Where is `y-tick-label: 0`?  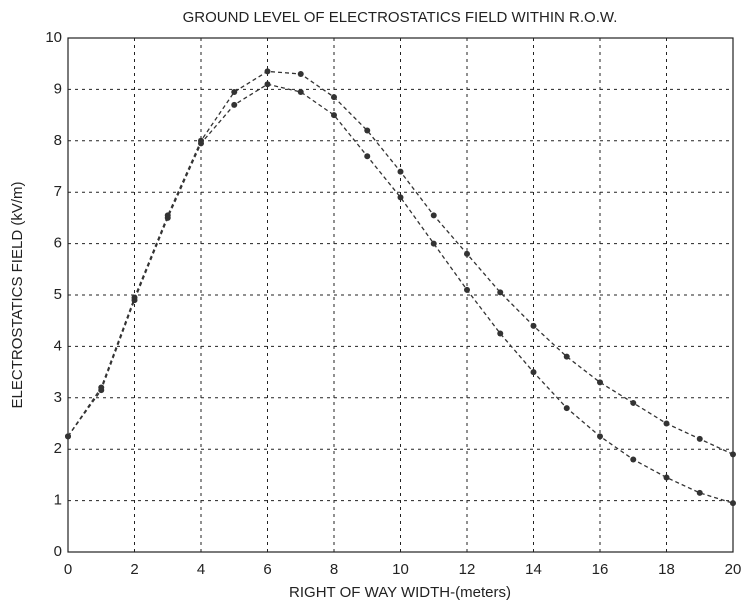
y-tick-label: 0 is located at coordinates (58, 551).